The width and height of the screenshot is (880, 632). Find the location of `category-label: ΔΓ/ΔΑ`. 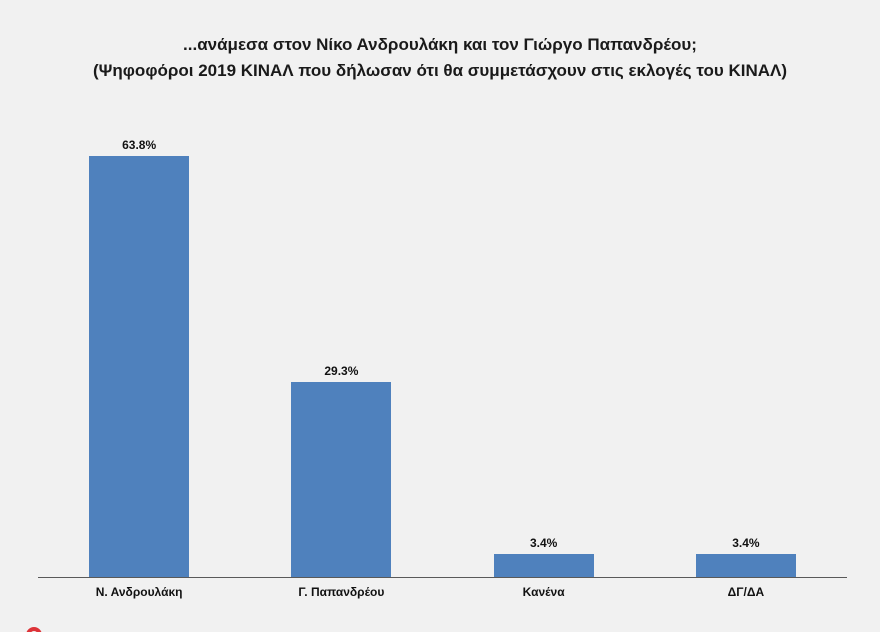

category-label: ΔΓ/ΔΑ is located at coordinates (746, 592).